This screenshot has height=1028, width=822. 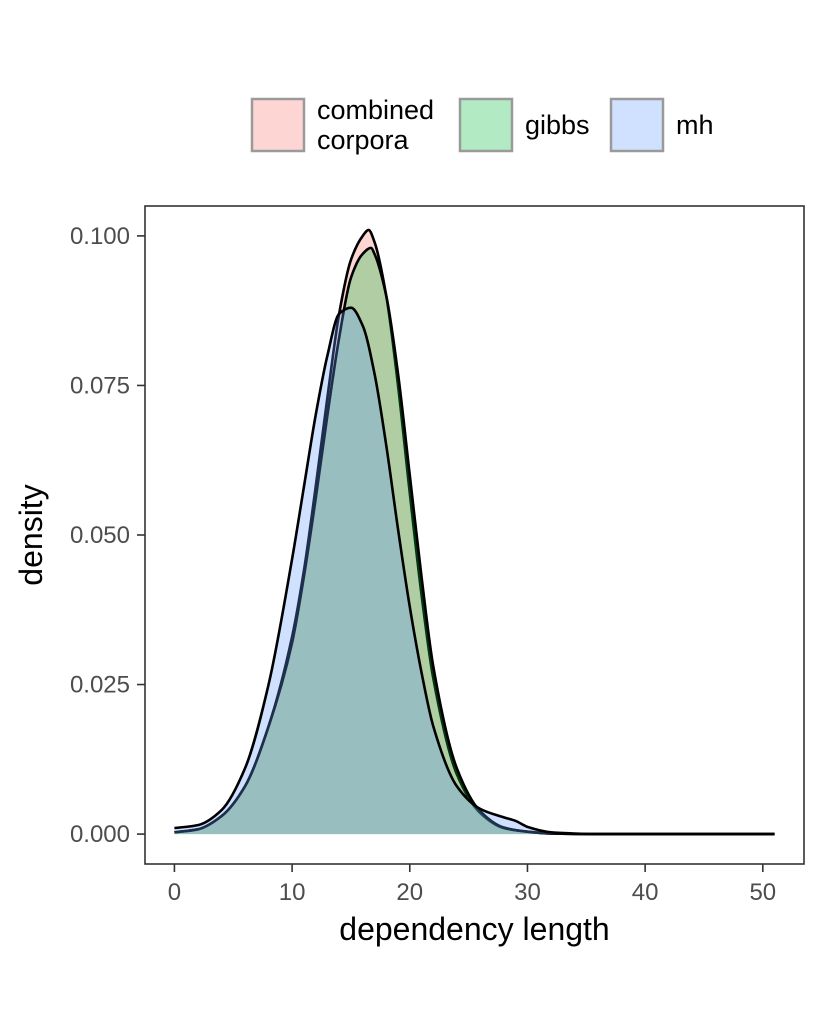 I want to click on x-tick-label: 10, so click(x=292, y=892).